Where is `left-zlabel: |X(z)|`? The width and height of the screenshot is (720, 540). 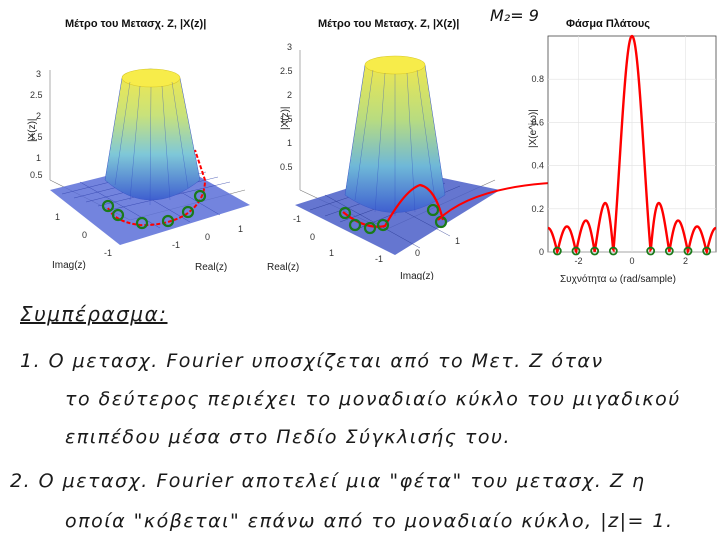 left-zlabel: |X(z)| is located at coordinates (32, 130).